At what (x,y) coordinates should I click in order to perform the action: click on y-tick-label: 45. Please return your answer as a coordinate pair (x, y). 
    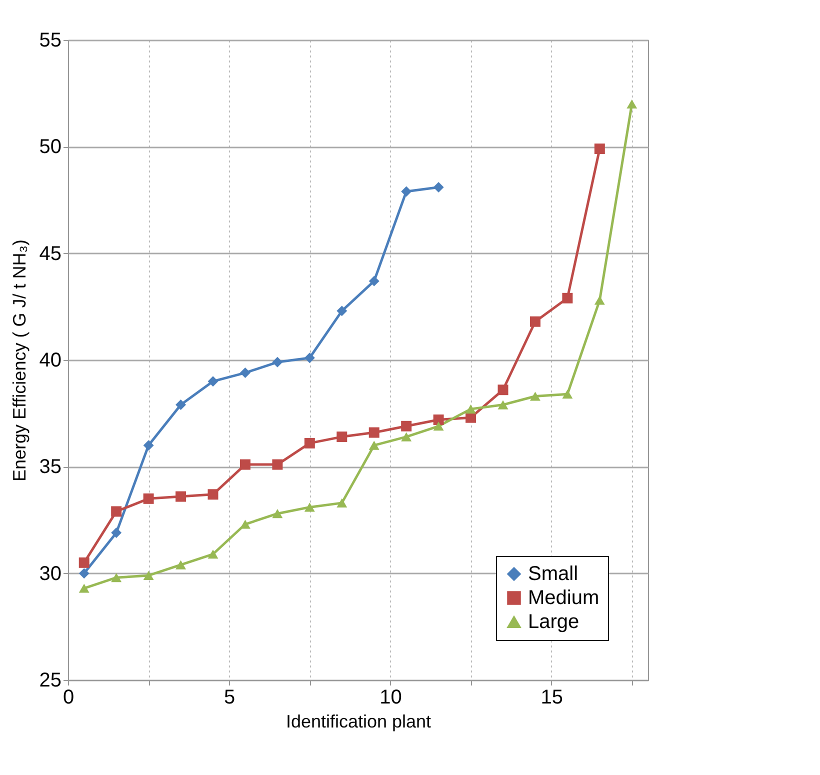
    Looking at the image, I should click on (50, 253).